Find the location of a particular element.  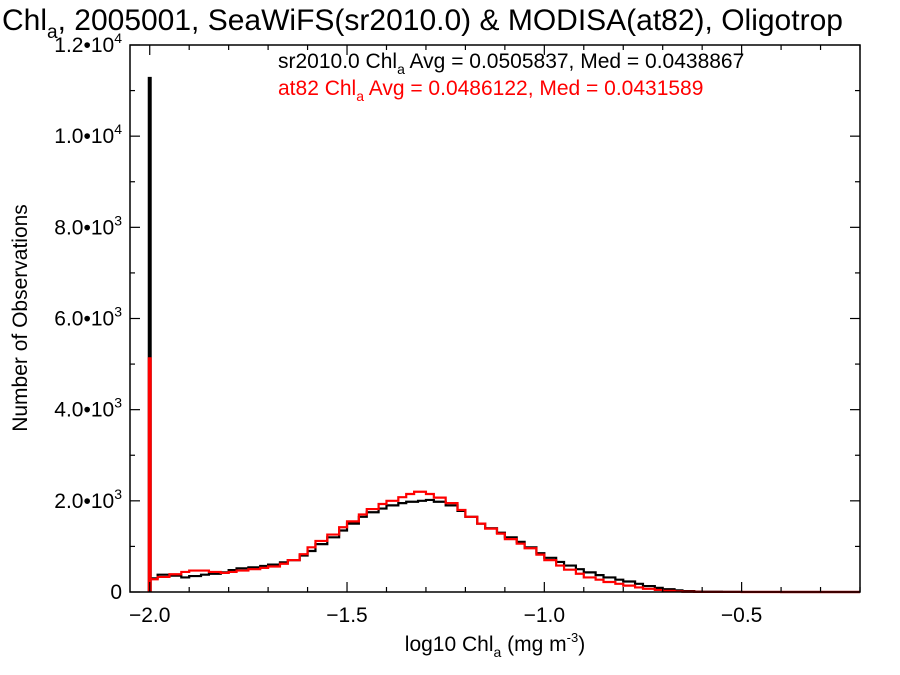

y-axis-label: Number of Observations is located at coordinates (20, 318).